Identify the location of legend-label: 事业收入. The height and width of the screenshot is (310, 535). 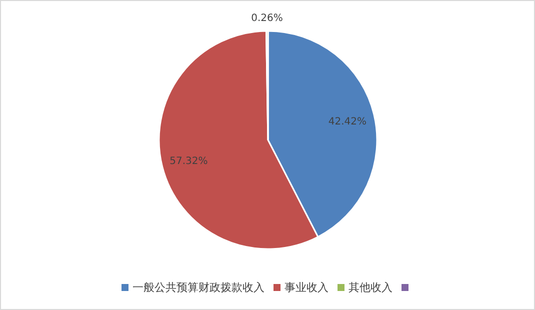
(306, 287).